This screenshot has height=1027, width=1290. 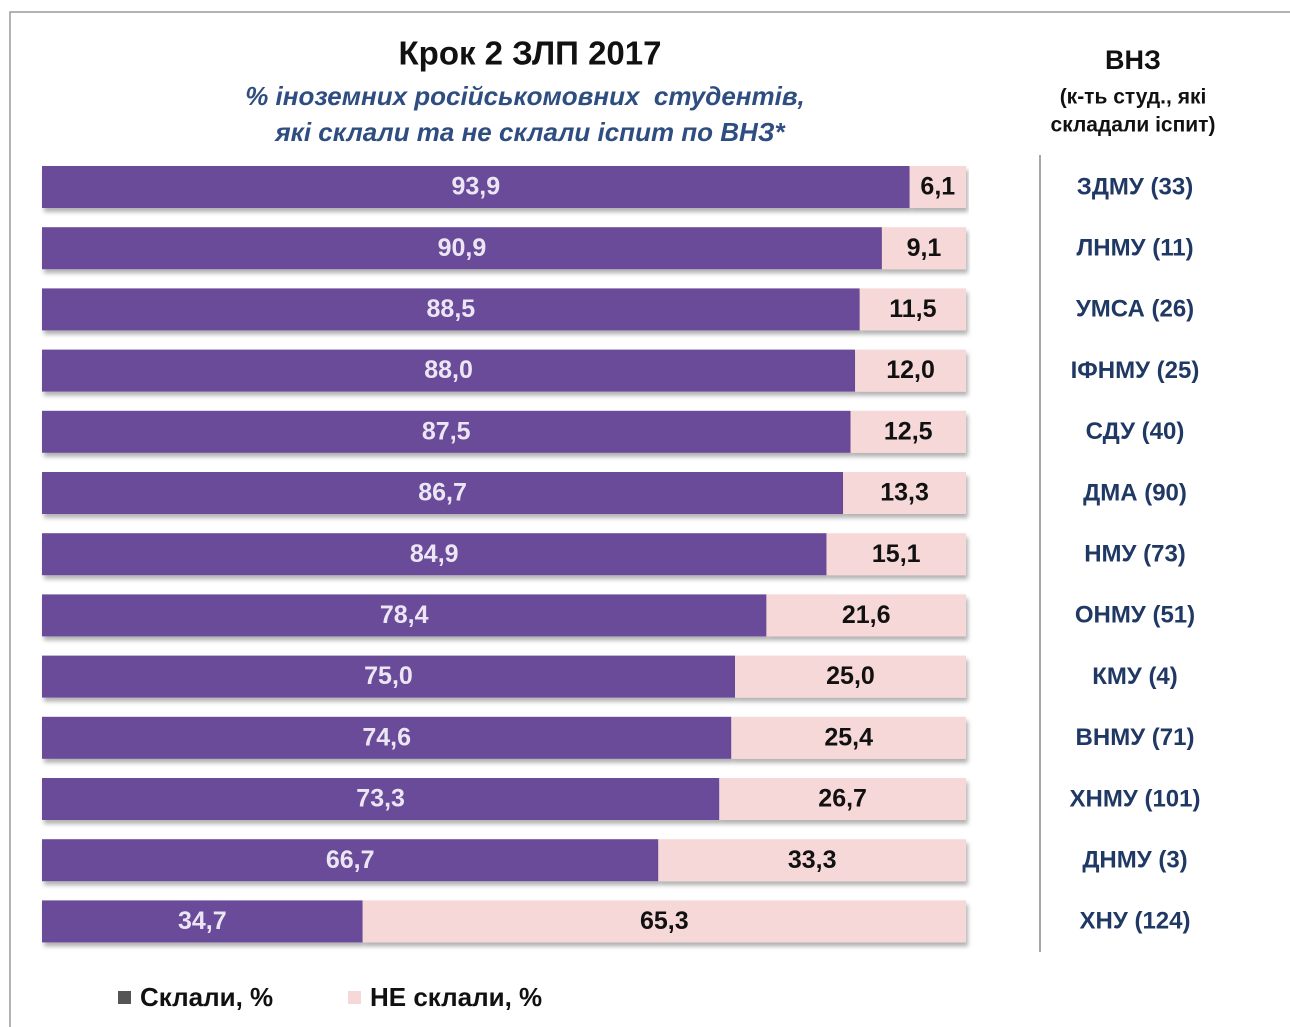 I want to click on data-label: 25,0, so click(x=850, y=676).